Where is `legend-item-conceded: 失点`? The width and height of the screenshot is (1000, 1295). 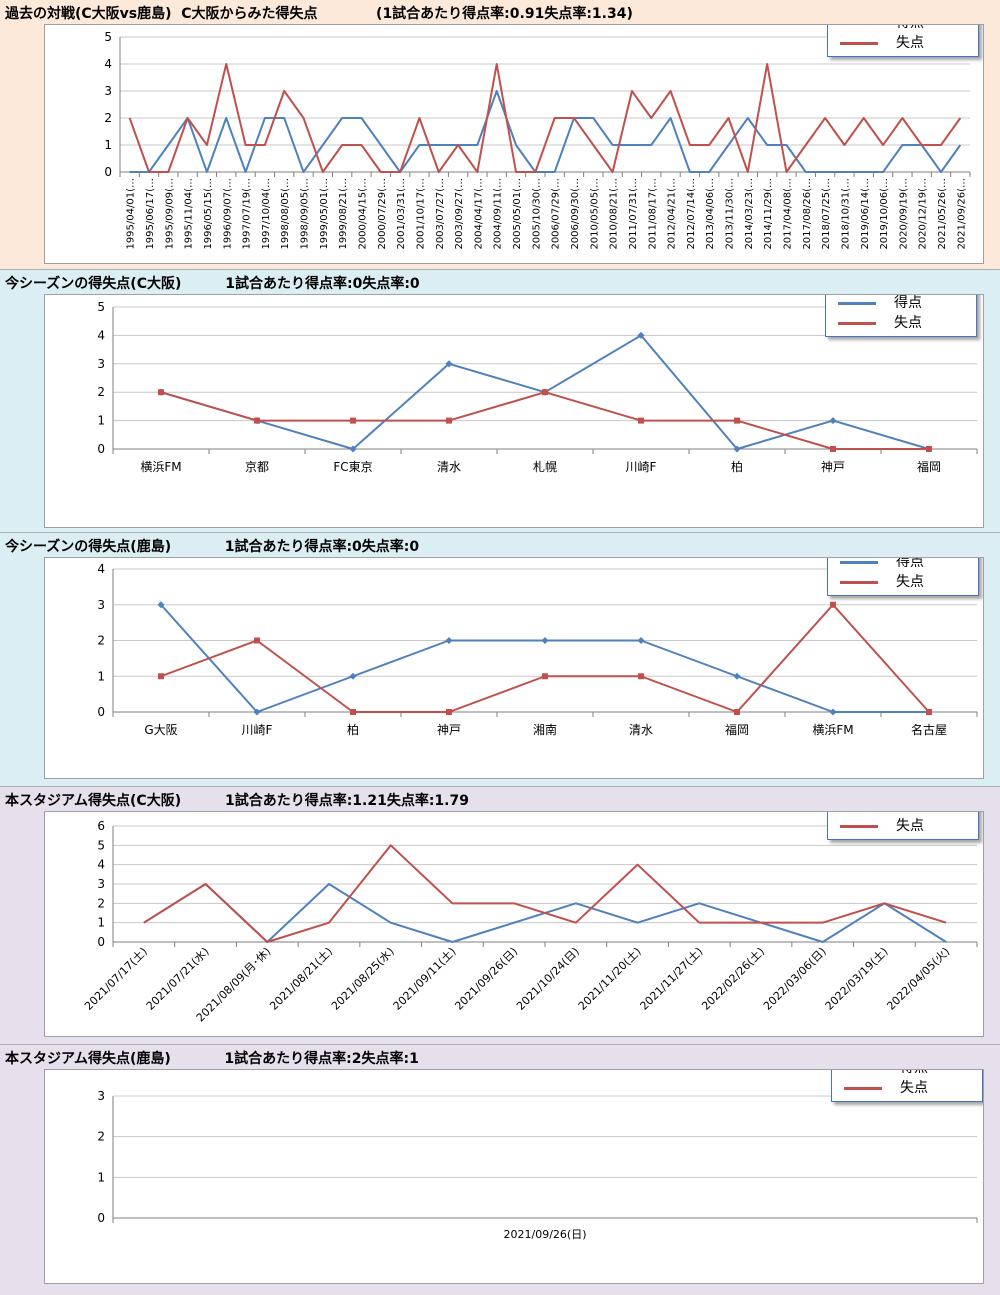 legend-item-conceded: 失点 is located at coordinates (901, 323).